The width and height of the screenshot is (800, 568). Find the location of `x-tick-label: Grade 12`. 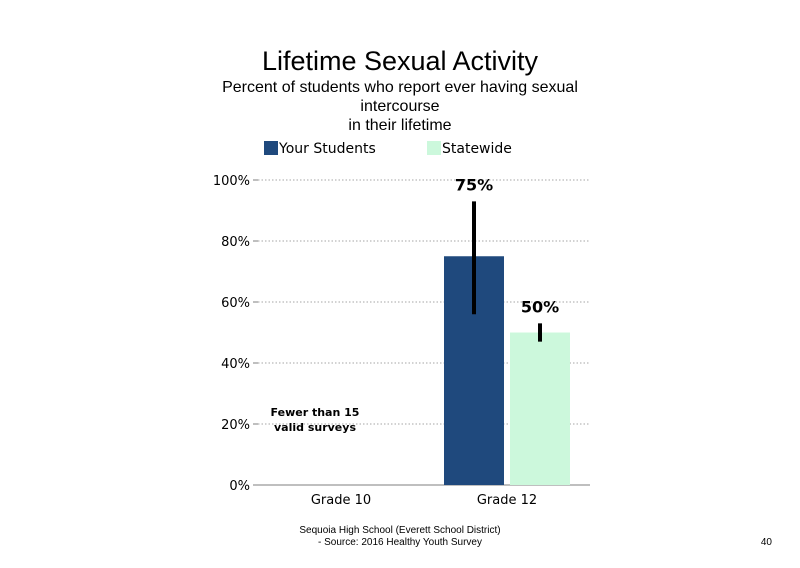

x-tick-label: Grade 12 is located at coordinates (507, 500).